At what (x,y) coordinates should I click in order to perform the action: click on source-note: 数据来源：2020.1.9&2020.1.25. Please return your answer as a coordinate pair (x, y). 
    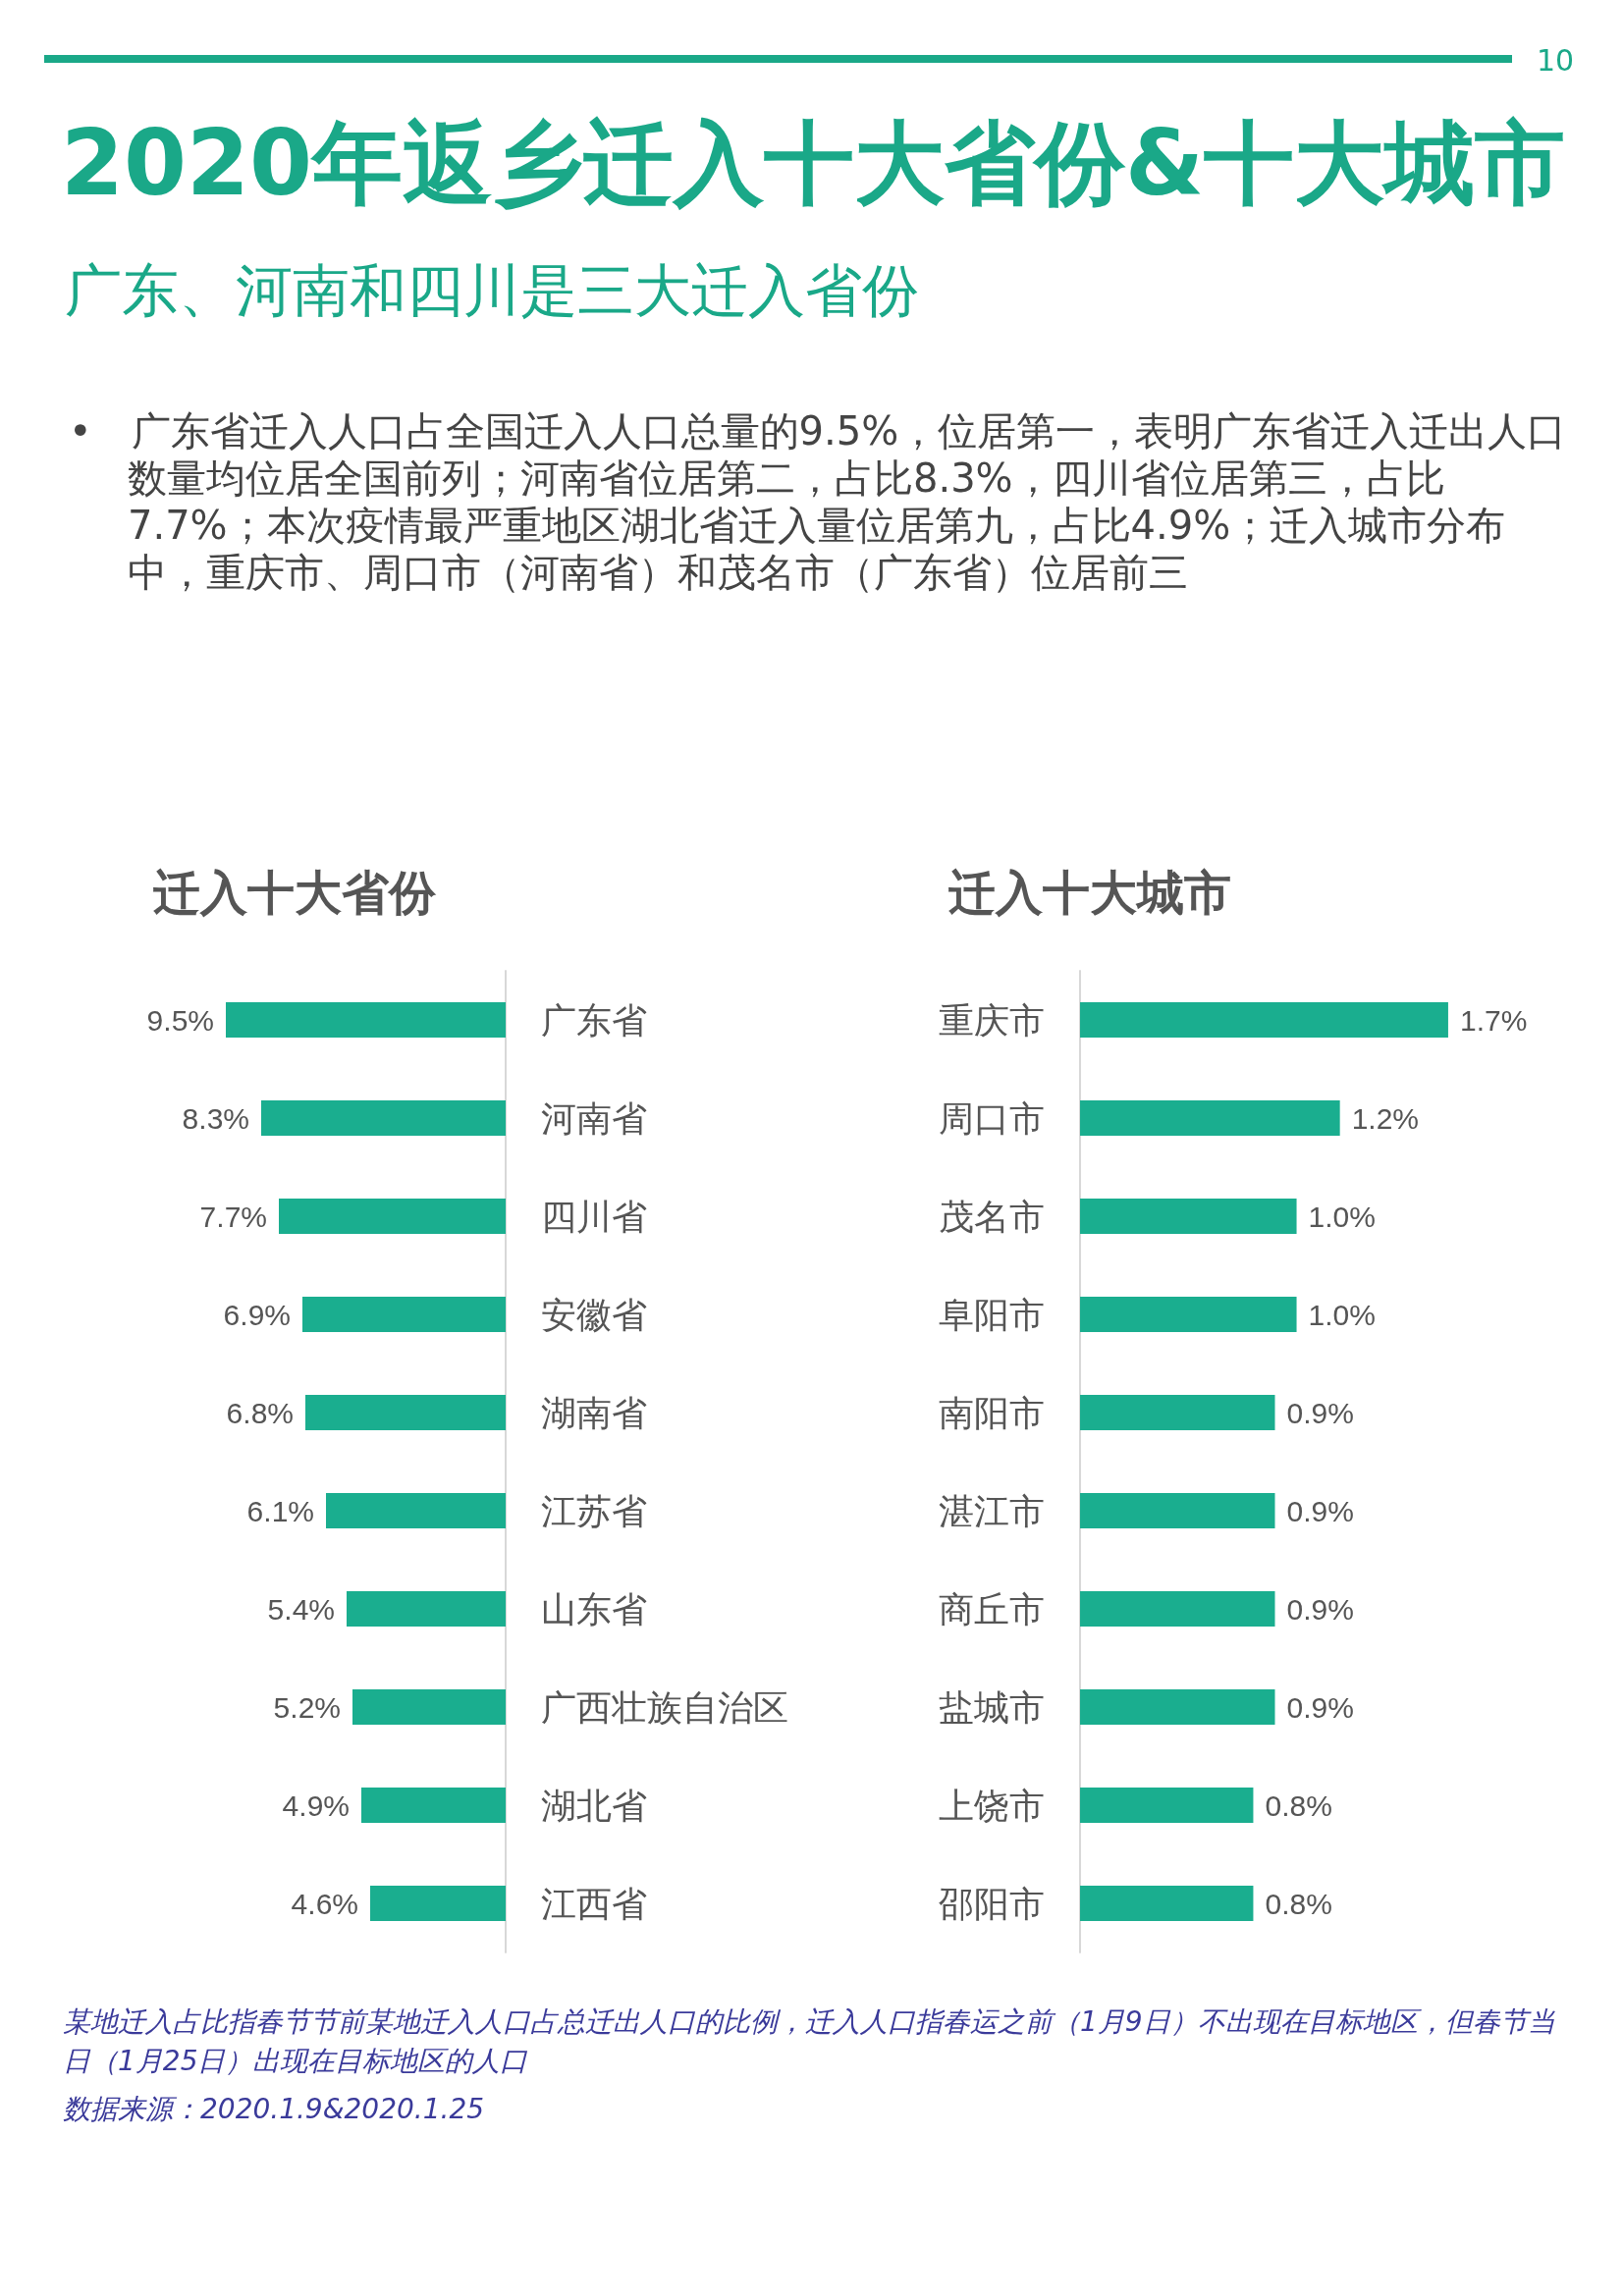
    Looking at the image, I should click on (274, 2109).